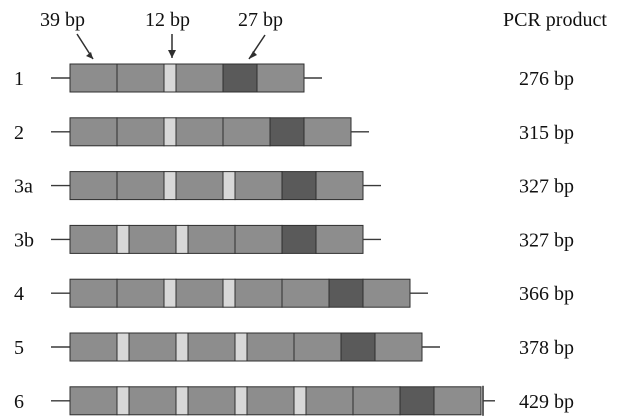 The image size is (617, 416). I want to click on row-label: 1, so click(19, 79).